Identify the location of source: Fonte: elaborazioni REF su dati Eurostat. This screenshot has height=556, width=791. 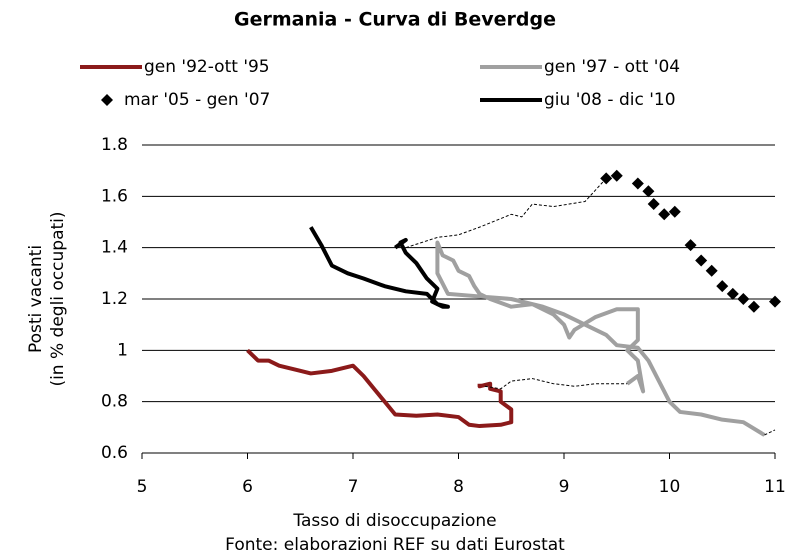
(395, 545).